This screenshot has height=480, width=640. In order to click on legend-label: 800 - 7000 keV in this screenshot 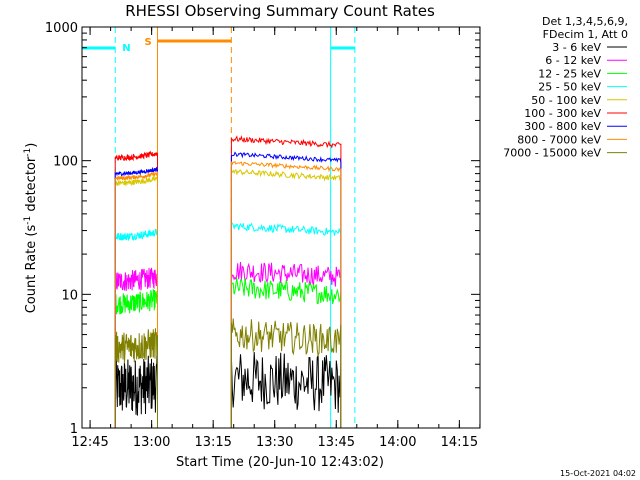, I will do `click(559, 139)`.